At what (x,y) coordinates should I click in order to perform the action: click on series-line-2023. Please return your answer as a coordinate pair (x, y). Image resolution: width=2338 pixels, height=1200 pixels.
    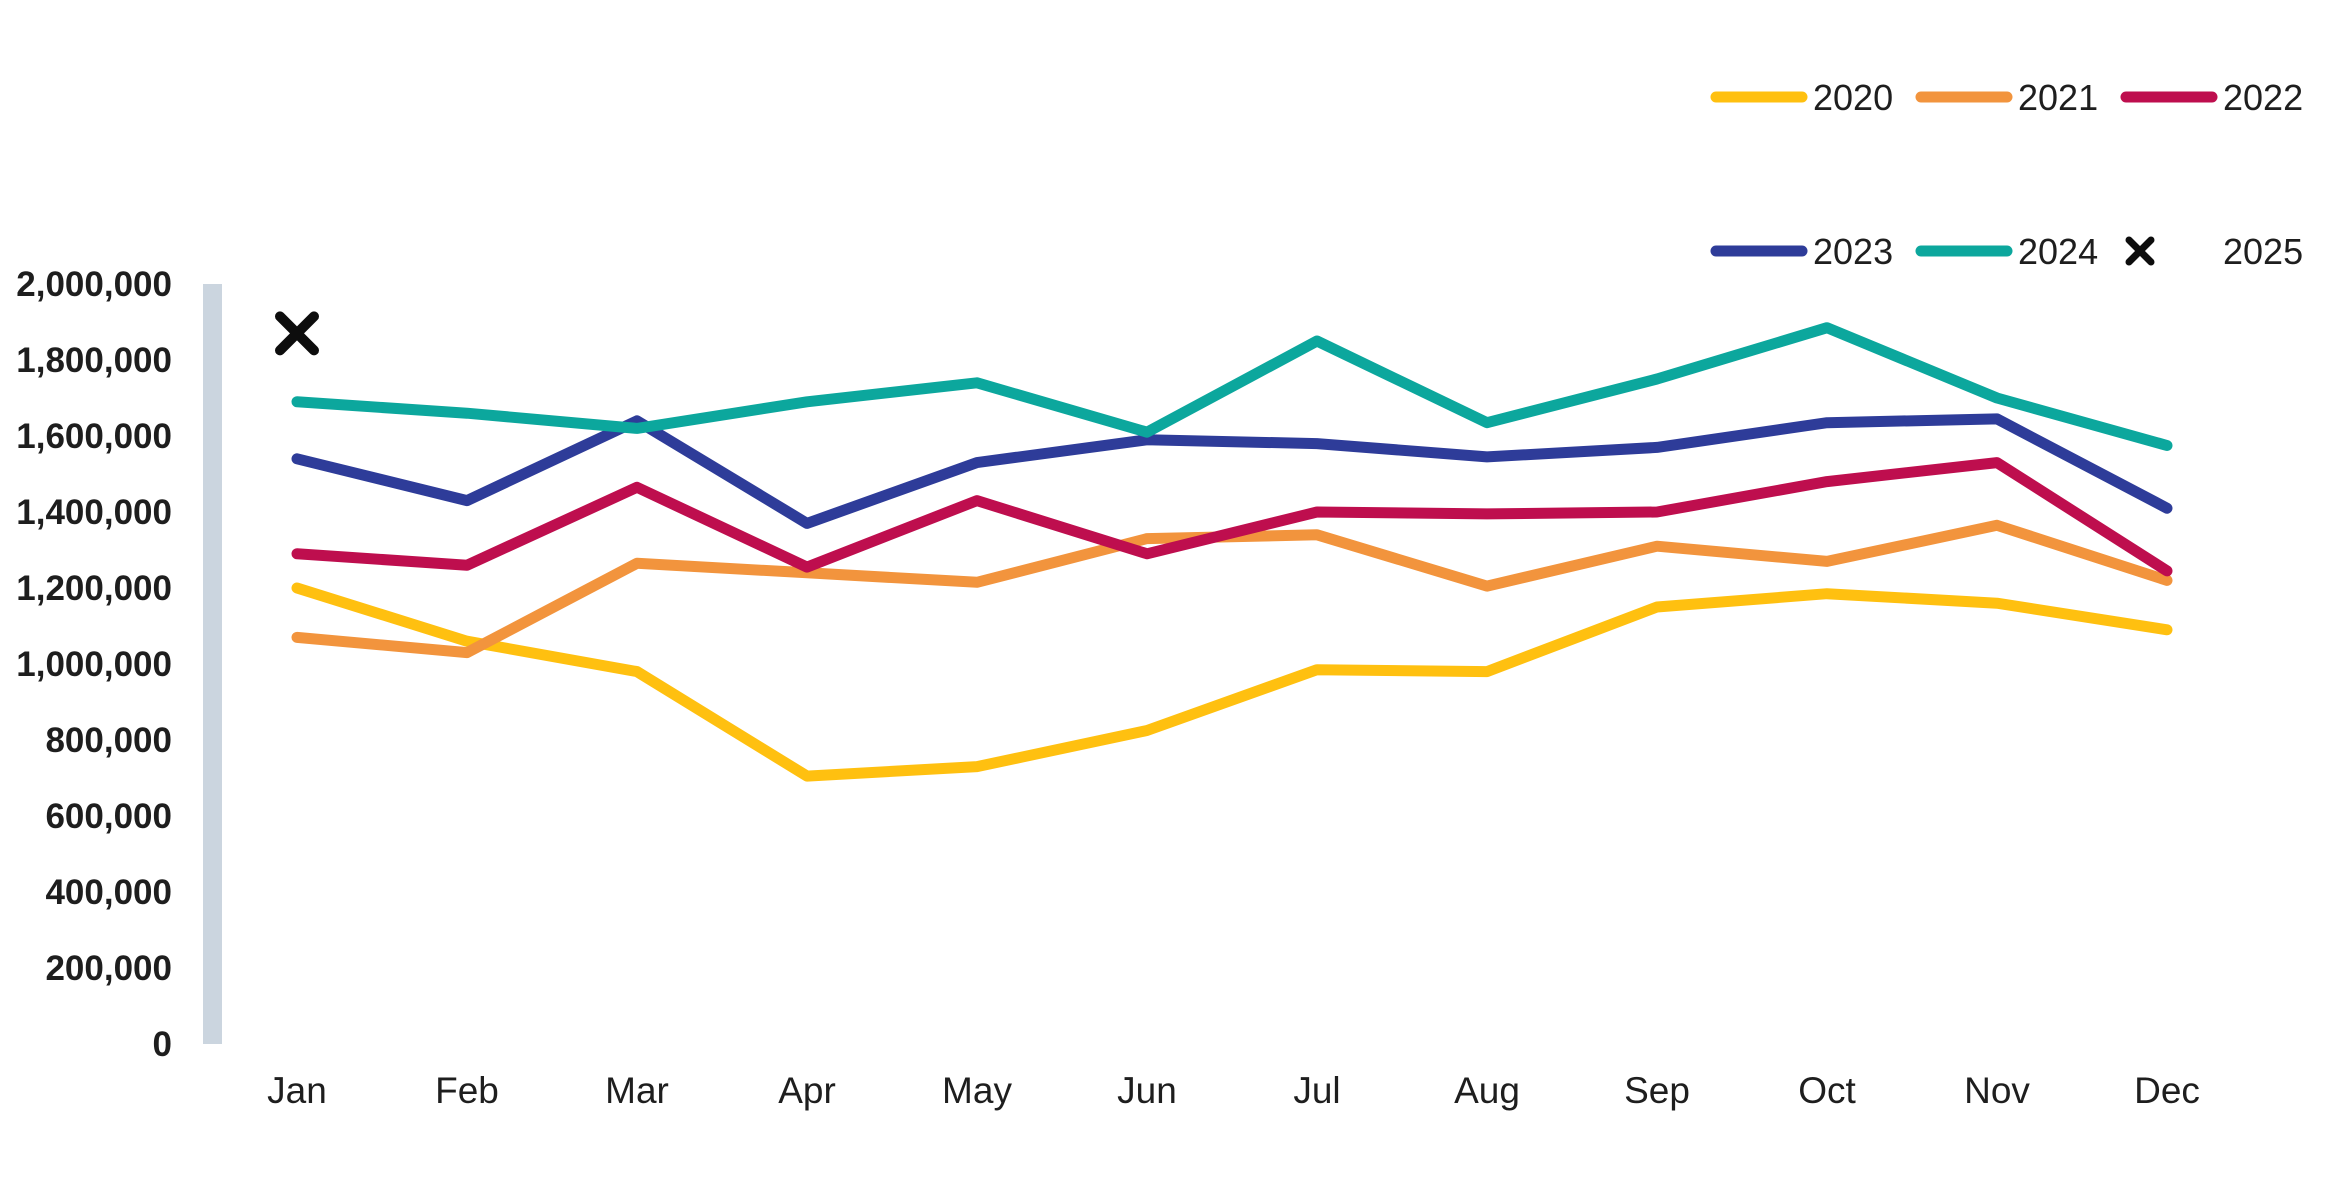
    Looking at the image, I should click on (1232, 471).